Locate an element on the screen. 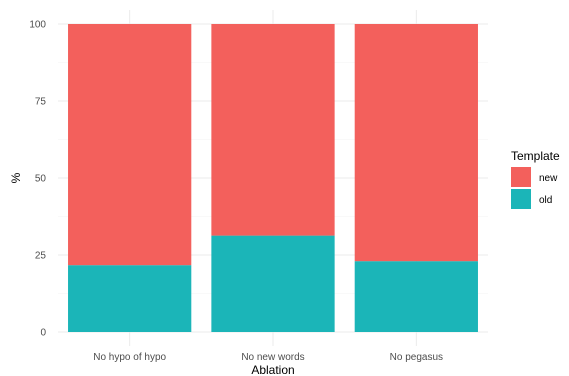 Image resolution: width=569 pixels, height=376 pixels. legend-key-new is located at coordinates (521, 177).